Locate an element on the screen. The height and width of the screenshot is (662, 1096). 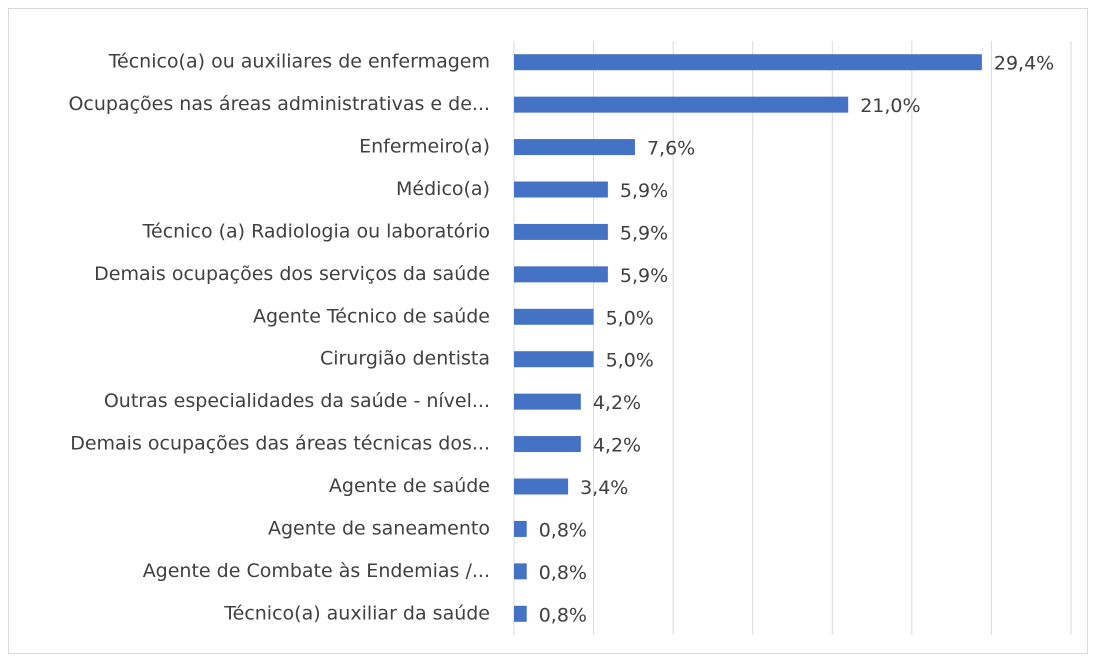
category-label: Cirurgião dentista is located at coordinates (405, 359).